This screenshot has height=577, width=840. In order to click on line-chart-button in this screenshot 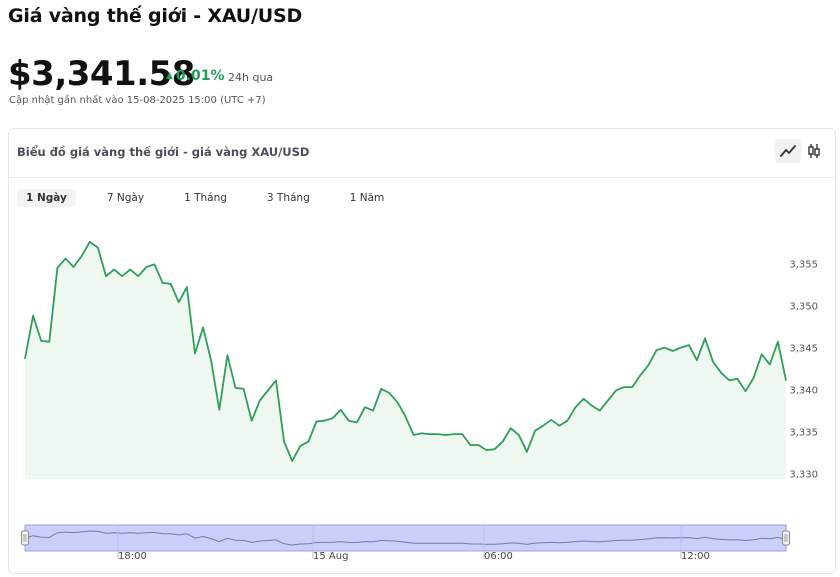, I will do `click(788, 151)`.